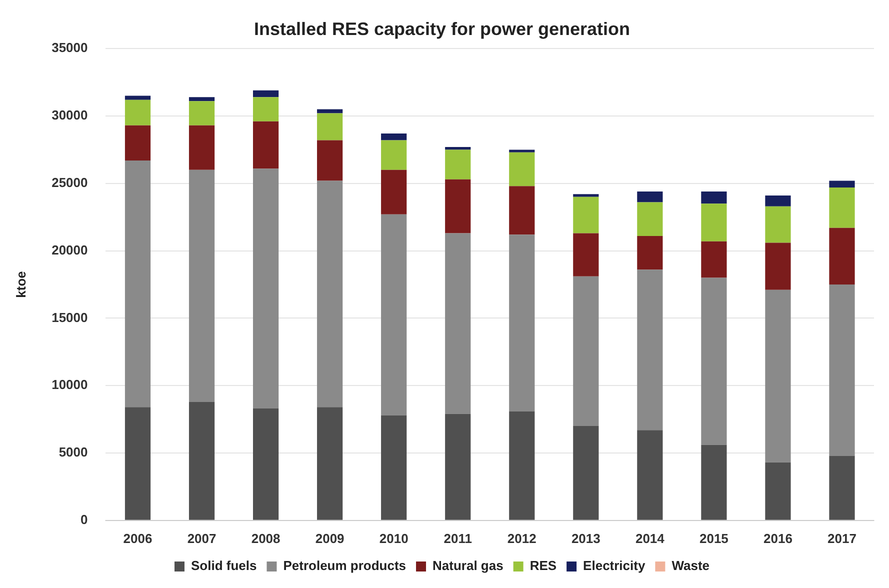  I want to click on x-tick-label: 2017, so click(842, 538).